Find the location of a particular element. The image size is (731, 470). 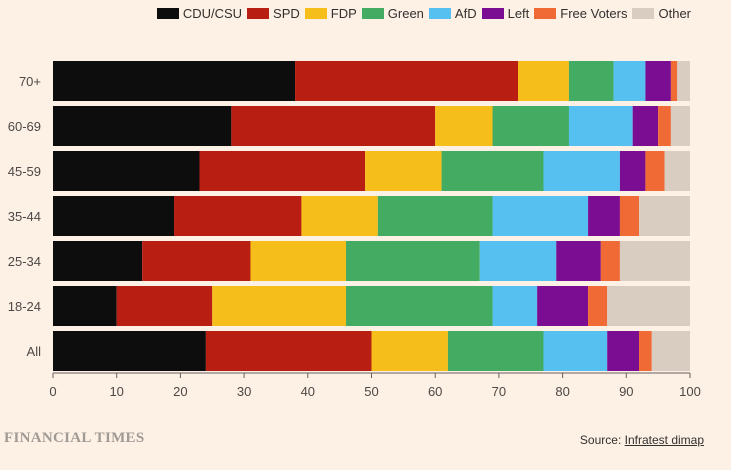

legend-label: Free Voters is located at coordinates (594, 13).